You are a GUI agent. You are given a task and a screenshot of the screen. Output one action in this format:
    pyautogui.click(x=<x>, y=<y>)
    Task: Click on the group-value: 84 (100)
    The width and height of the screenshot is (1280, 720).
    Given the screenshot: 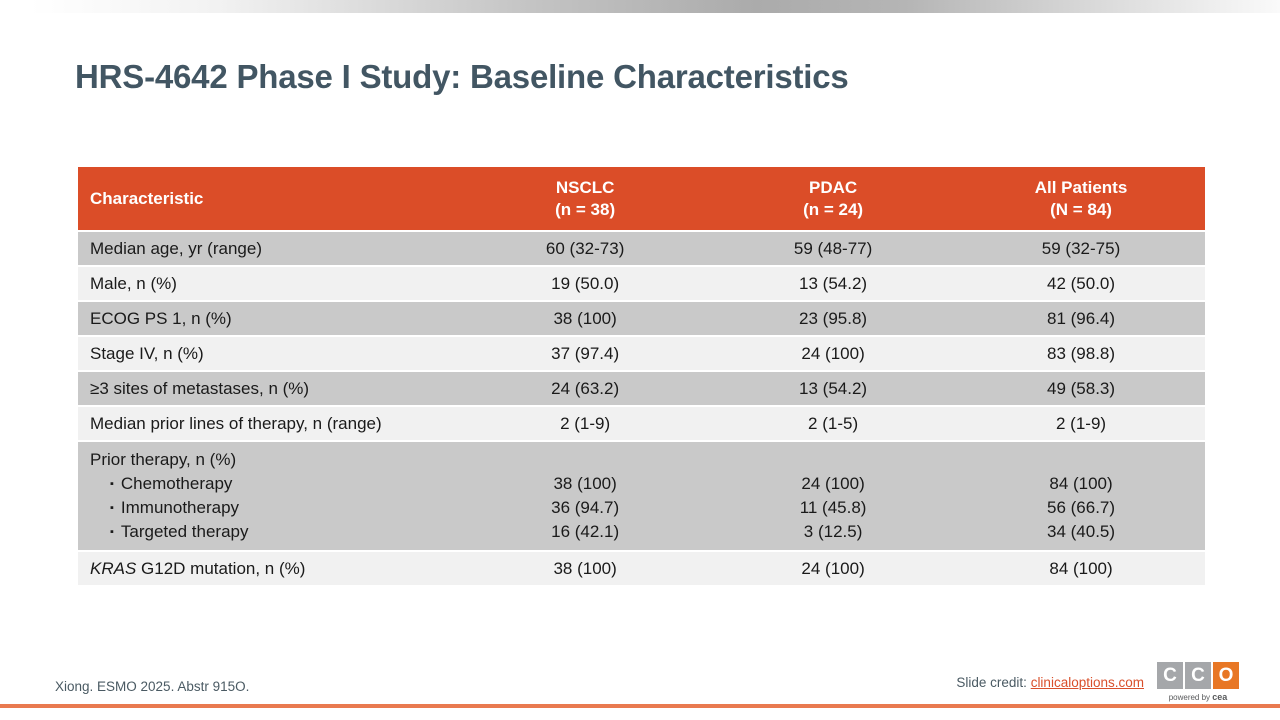 What is the action you would take?
    pyautogui.click(x=1081, y=483)
    